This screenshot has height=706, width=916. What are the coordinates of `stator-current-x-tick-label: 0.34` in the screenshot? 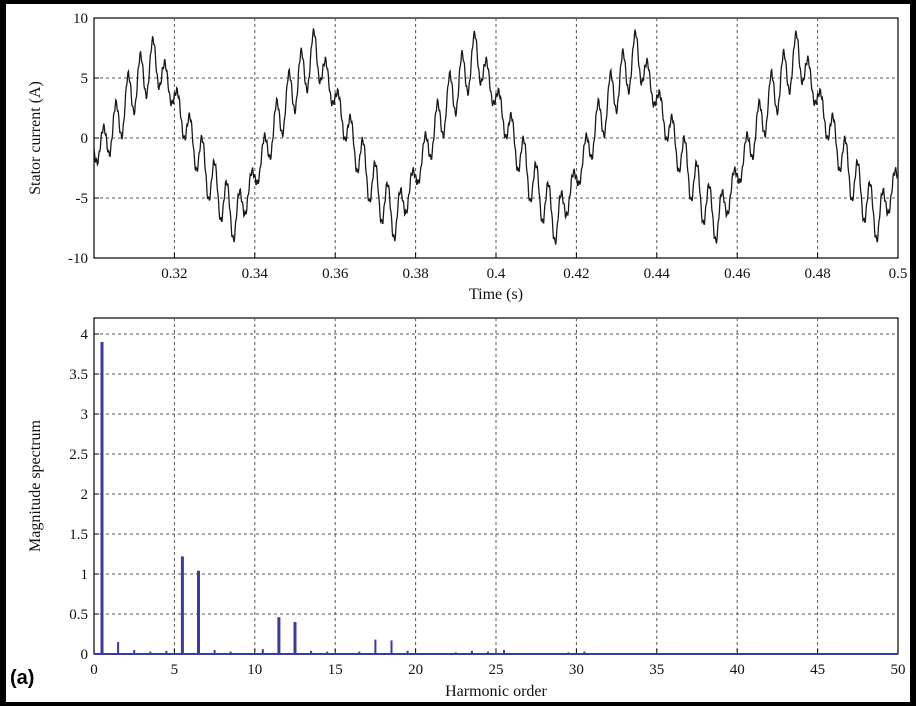 It's located at (255, 274).